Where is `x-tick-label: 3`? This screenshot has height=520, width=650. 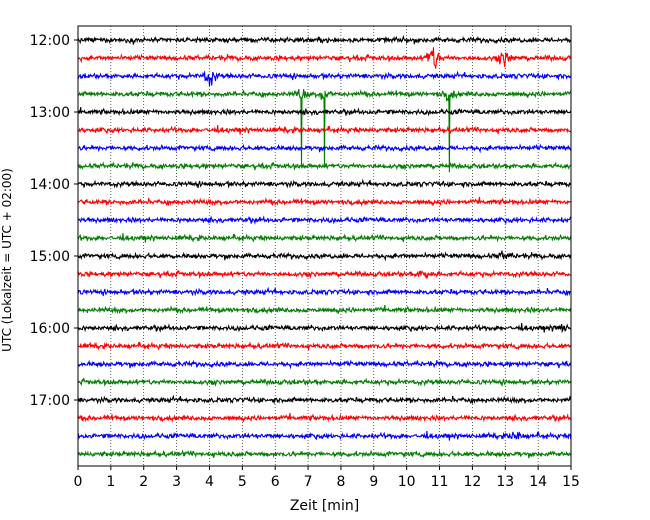 x-tick-label: 3 is located at coordinates (176, 482).